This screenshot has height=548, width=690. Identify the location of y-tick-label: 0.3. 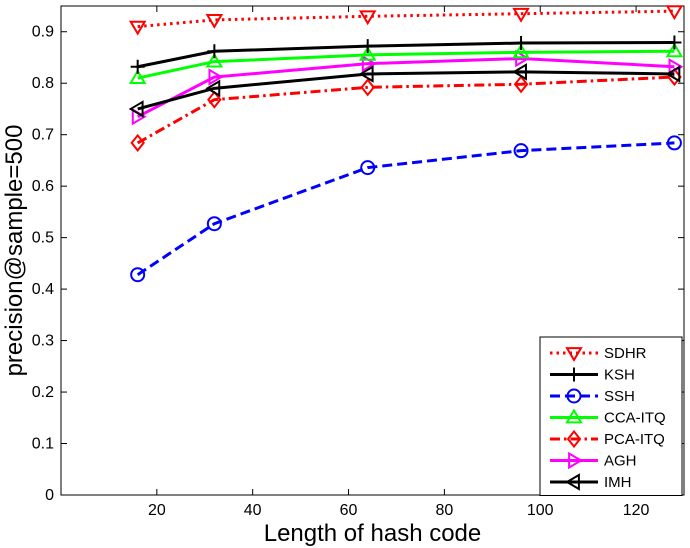
(43, 341).